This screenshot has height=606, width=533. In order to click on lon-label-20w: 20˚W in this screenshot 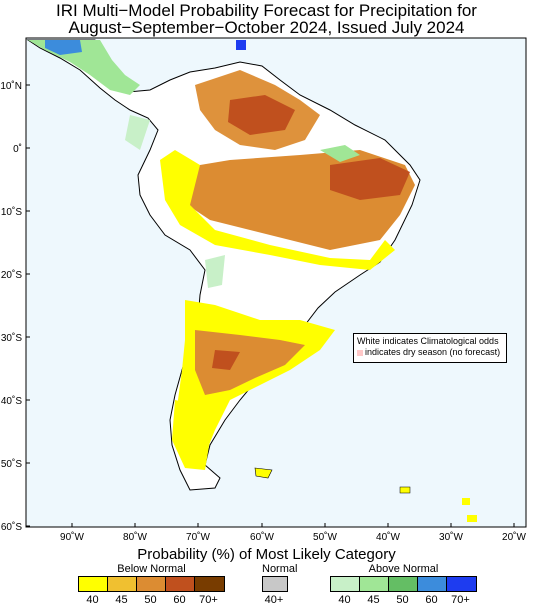, I will do `click(514, 537)`.